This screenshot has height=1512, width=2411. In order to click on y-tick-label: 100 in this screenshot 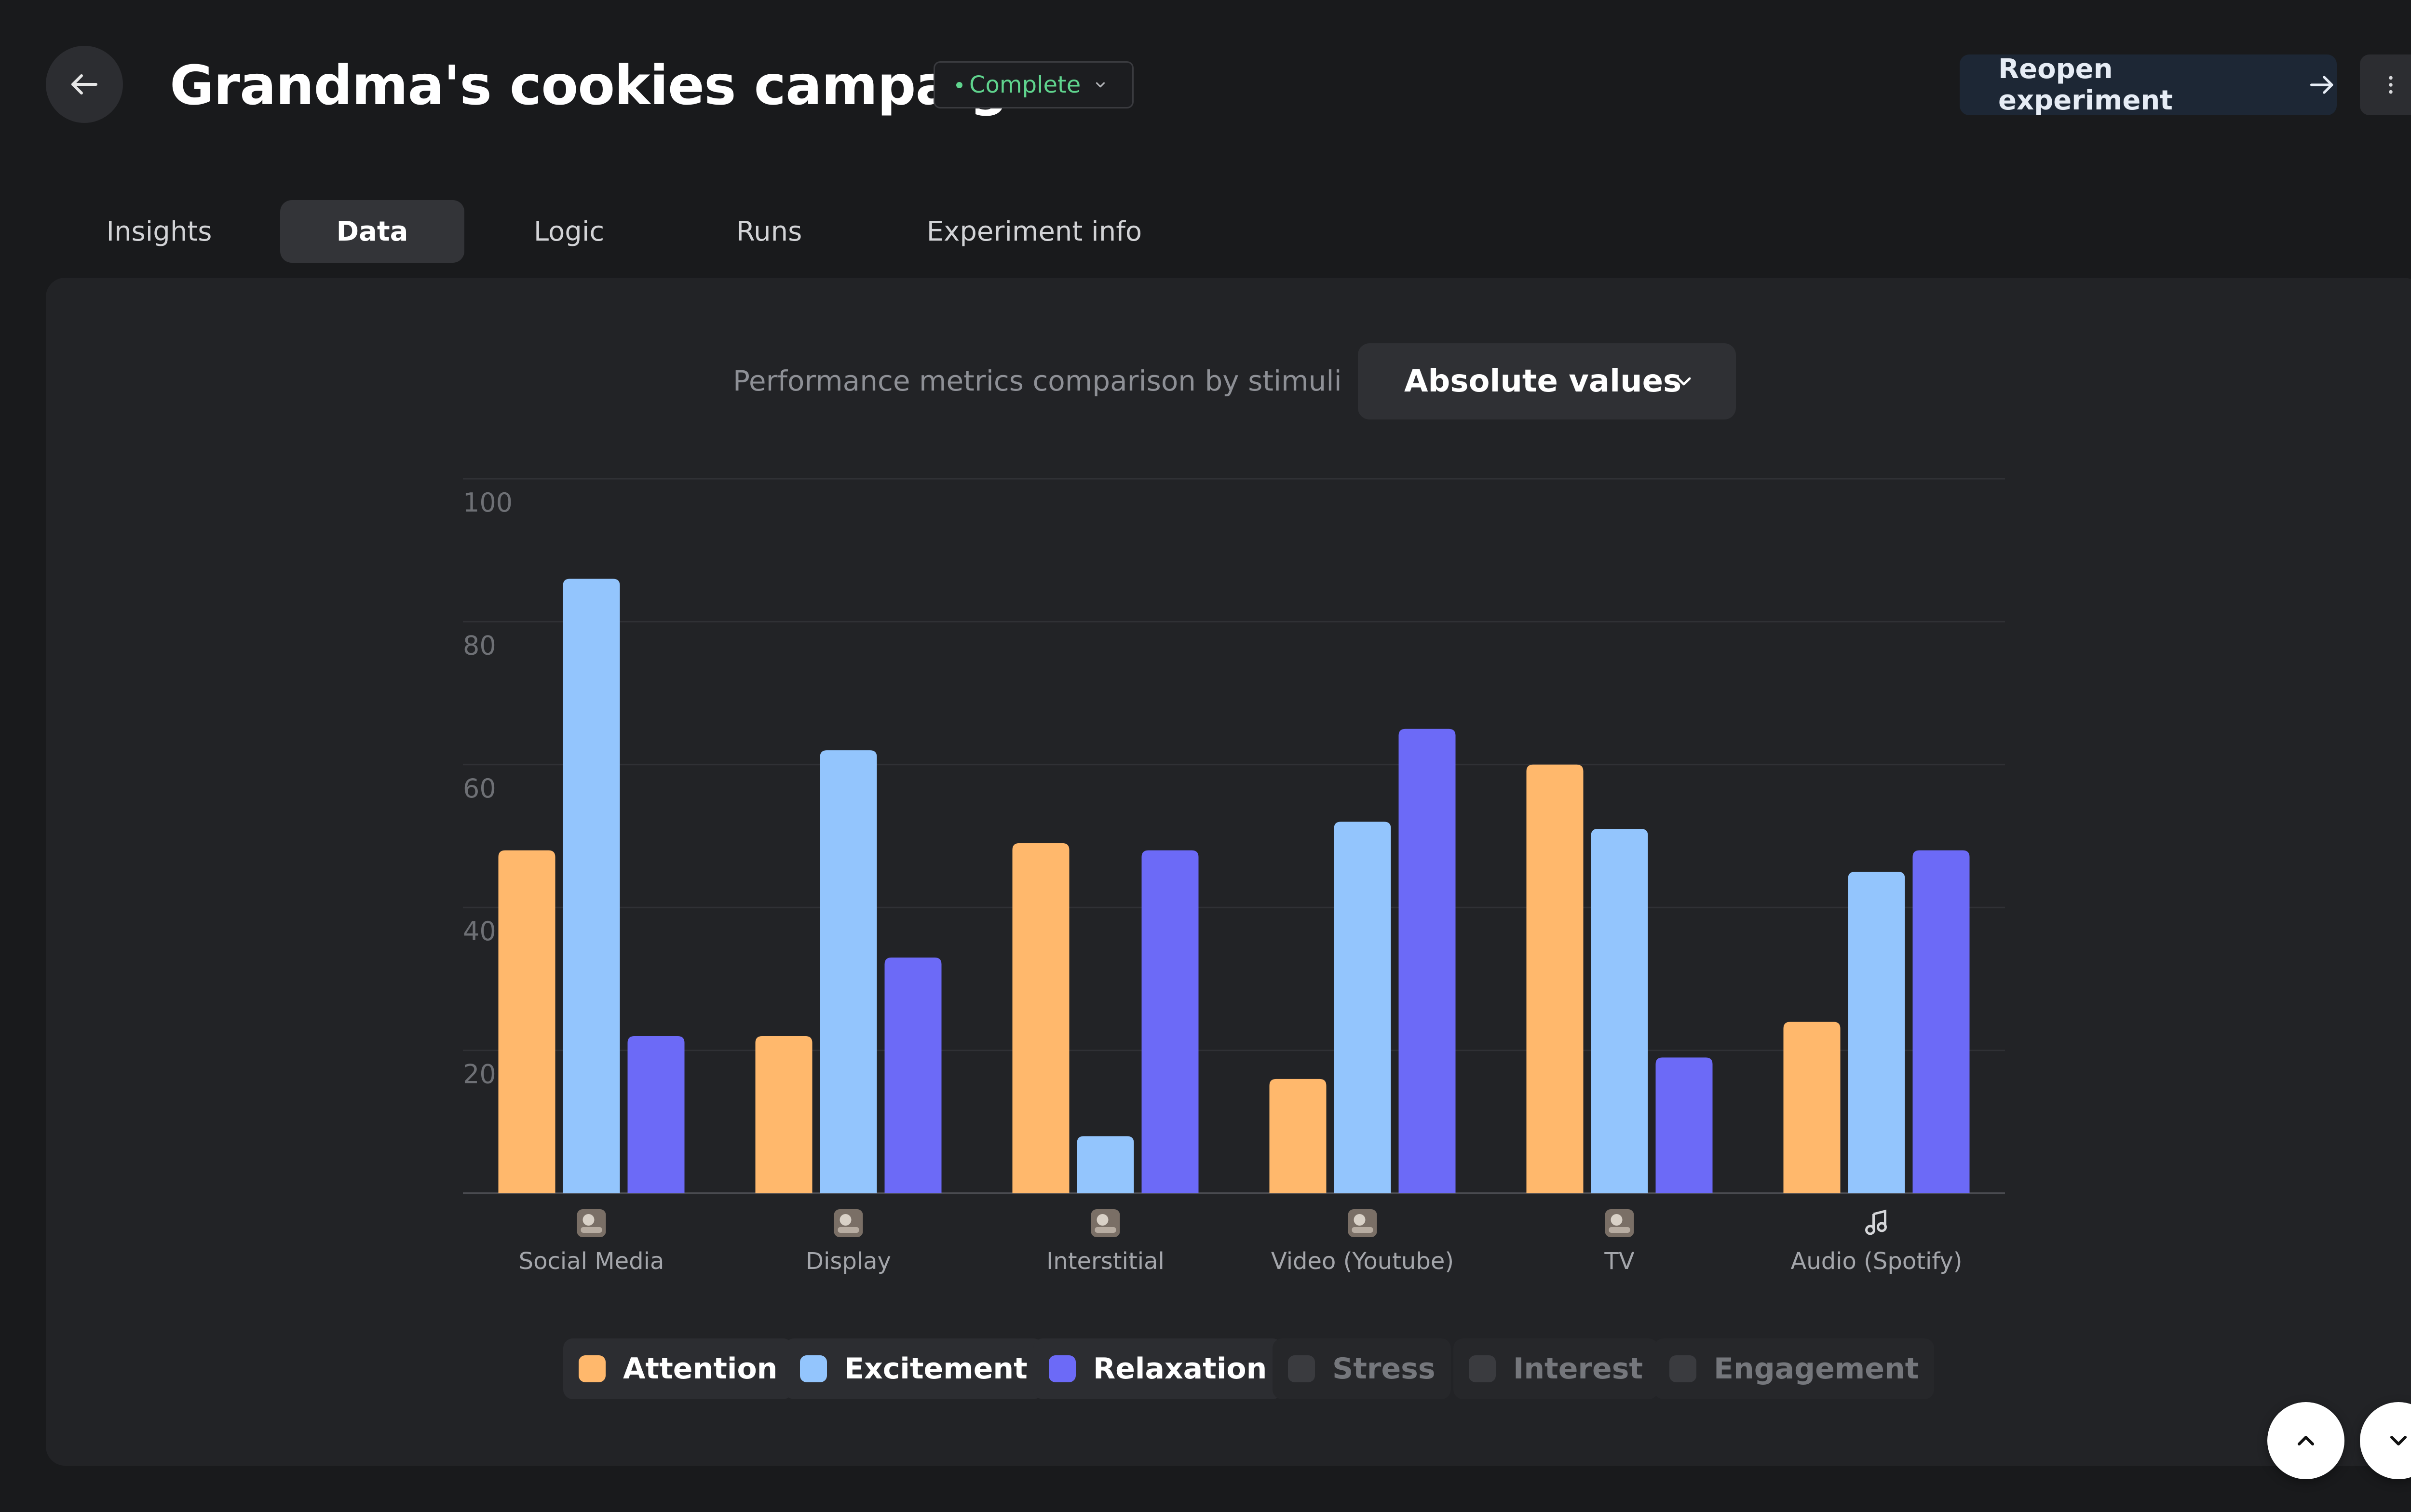, I will do `click(488, 502)`.